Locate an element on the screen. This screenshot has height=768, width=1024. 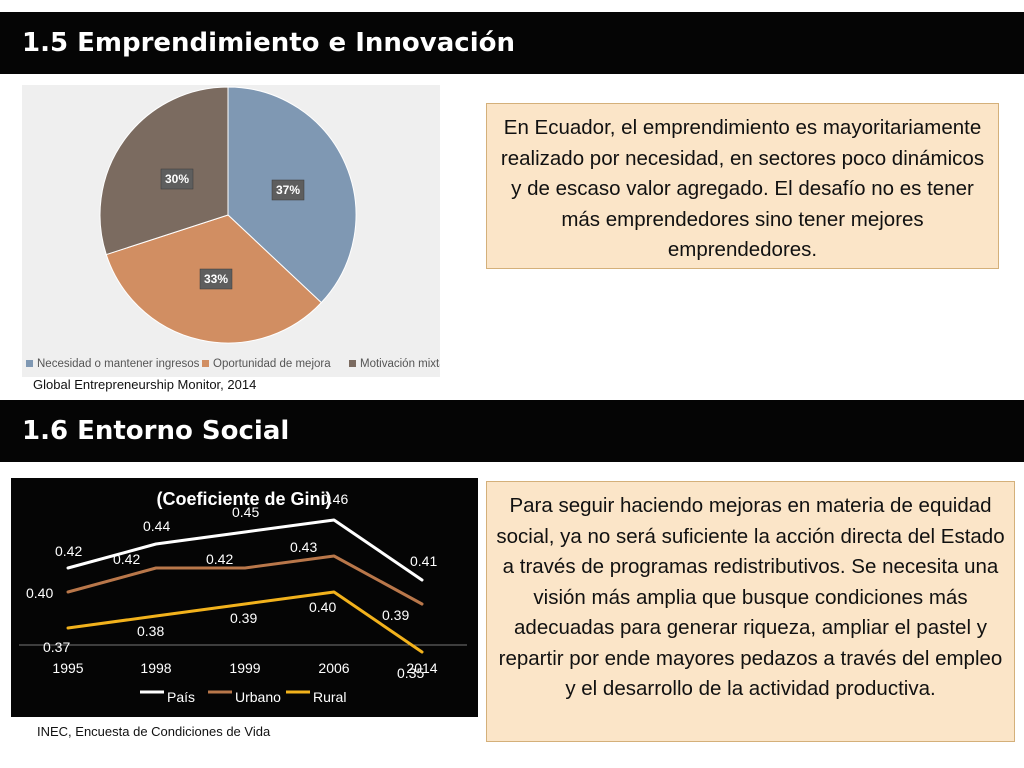
svg-text: 30% is located at coordinates (177, 179).